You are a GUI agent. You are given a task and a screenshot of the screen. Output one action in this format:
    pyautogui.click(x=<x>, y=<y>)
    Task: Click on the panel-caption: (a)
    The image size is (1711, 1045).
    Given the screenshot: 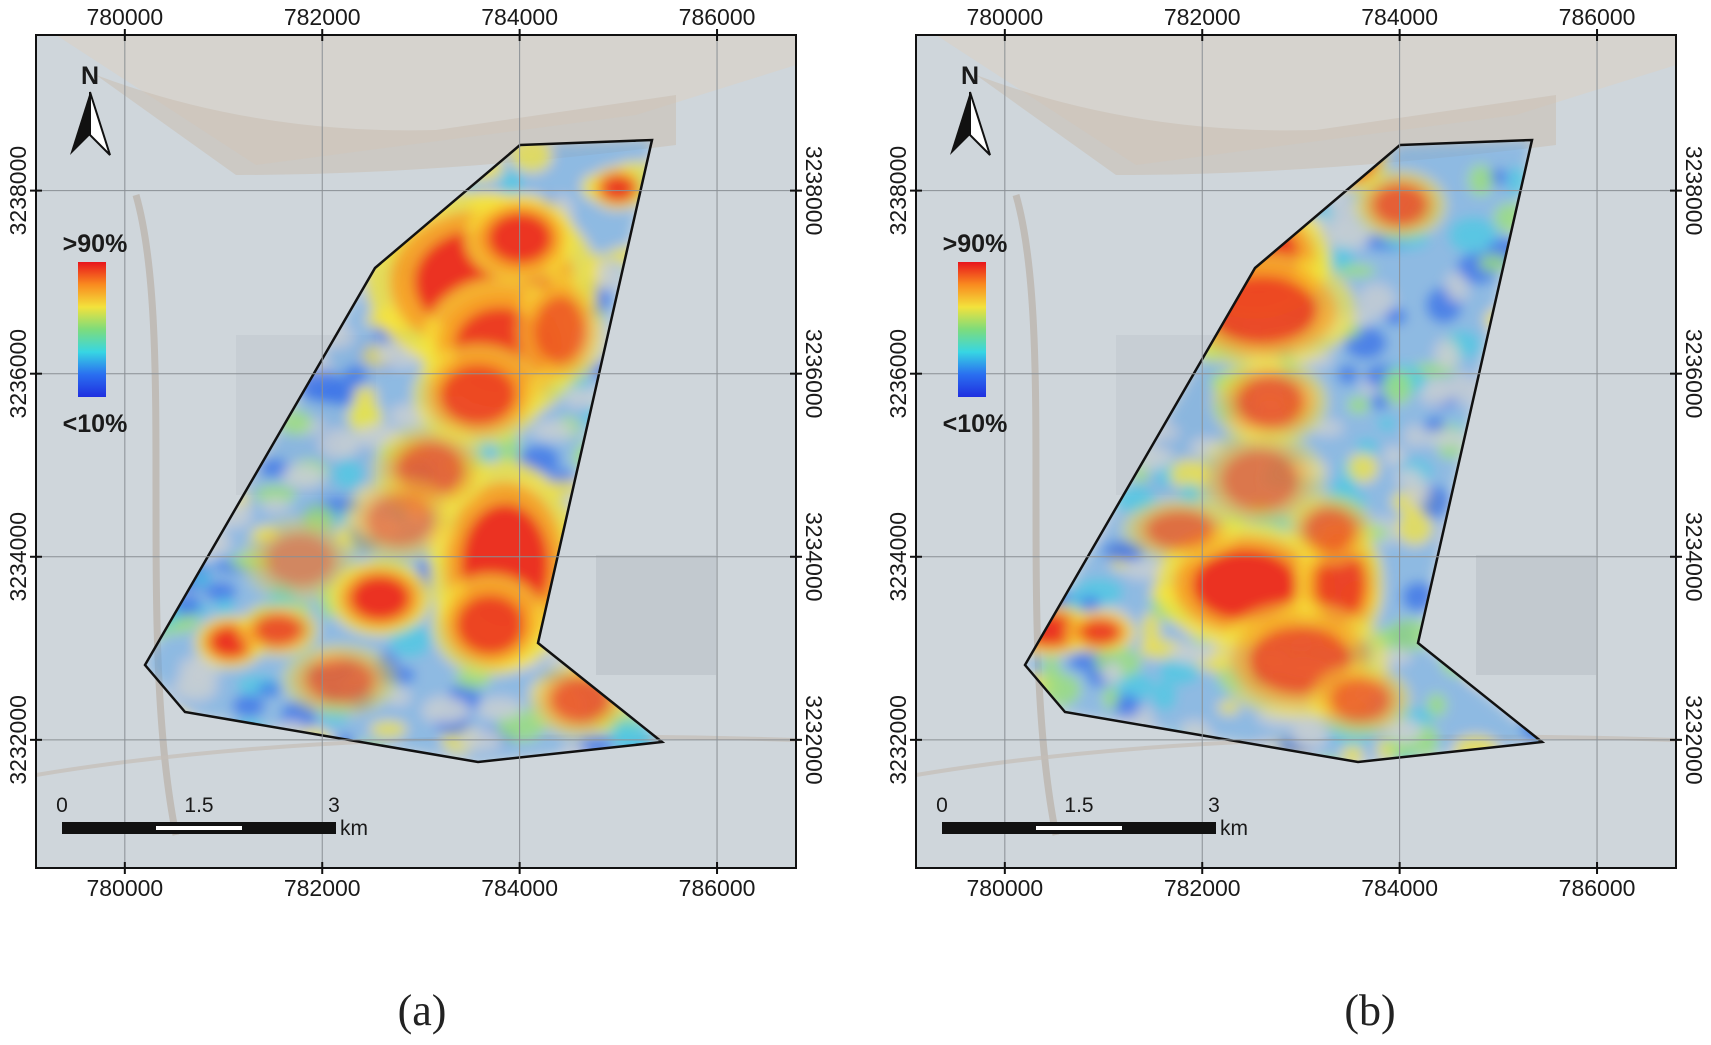 What is the action you would take?
    pyautogui.click(x=422, y=1010)
    